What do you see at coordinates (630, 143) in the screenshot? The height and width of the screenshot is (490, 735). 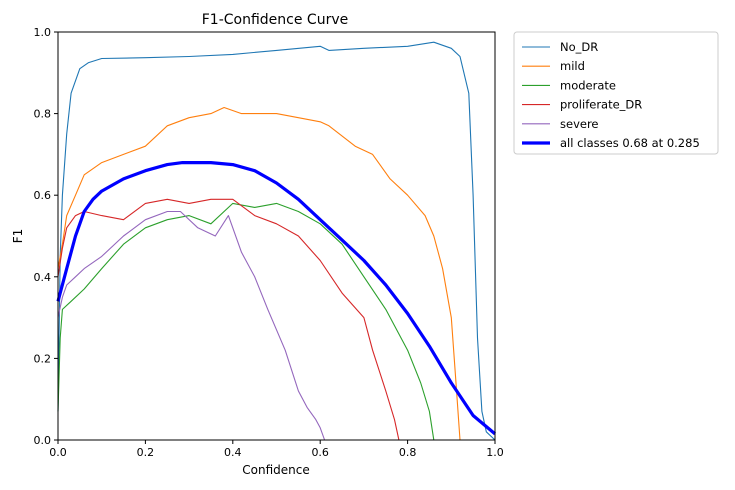 I see `legend-label: all classes 0.68 at 0.285` at bounding box center [630, 143].